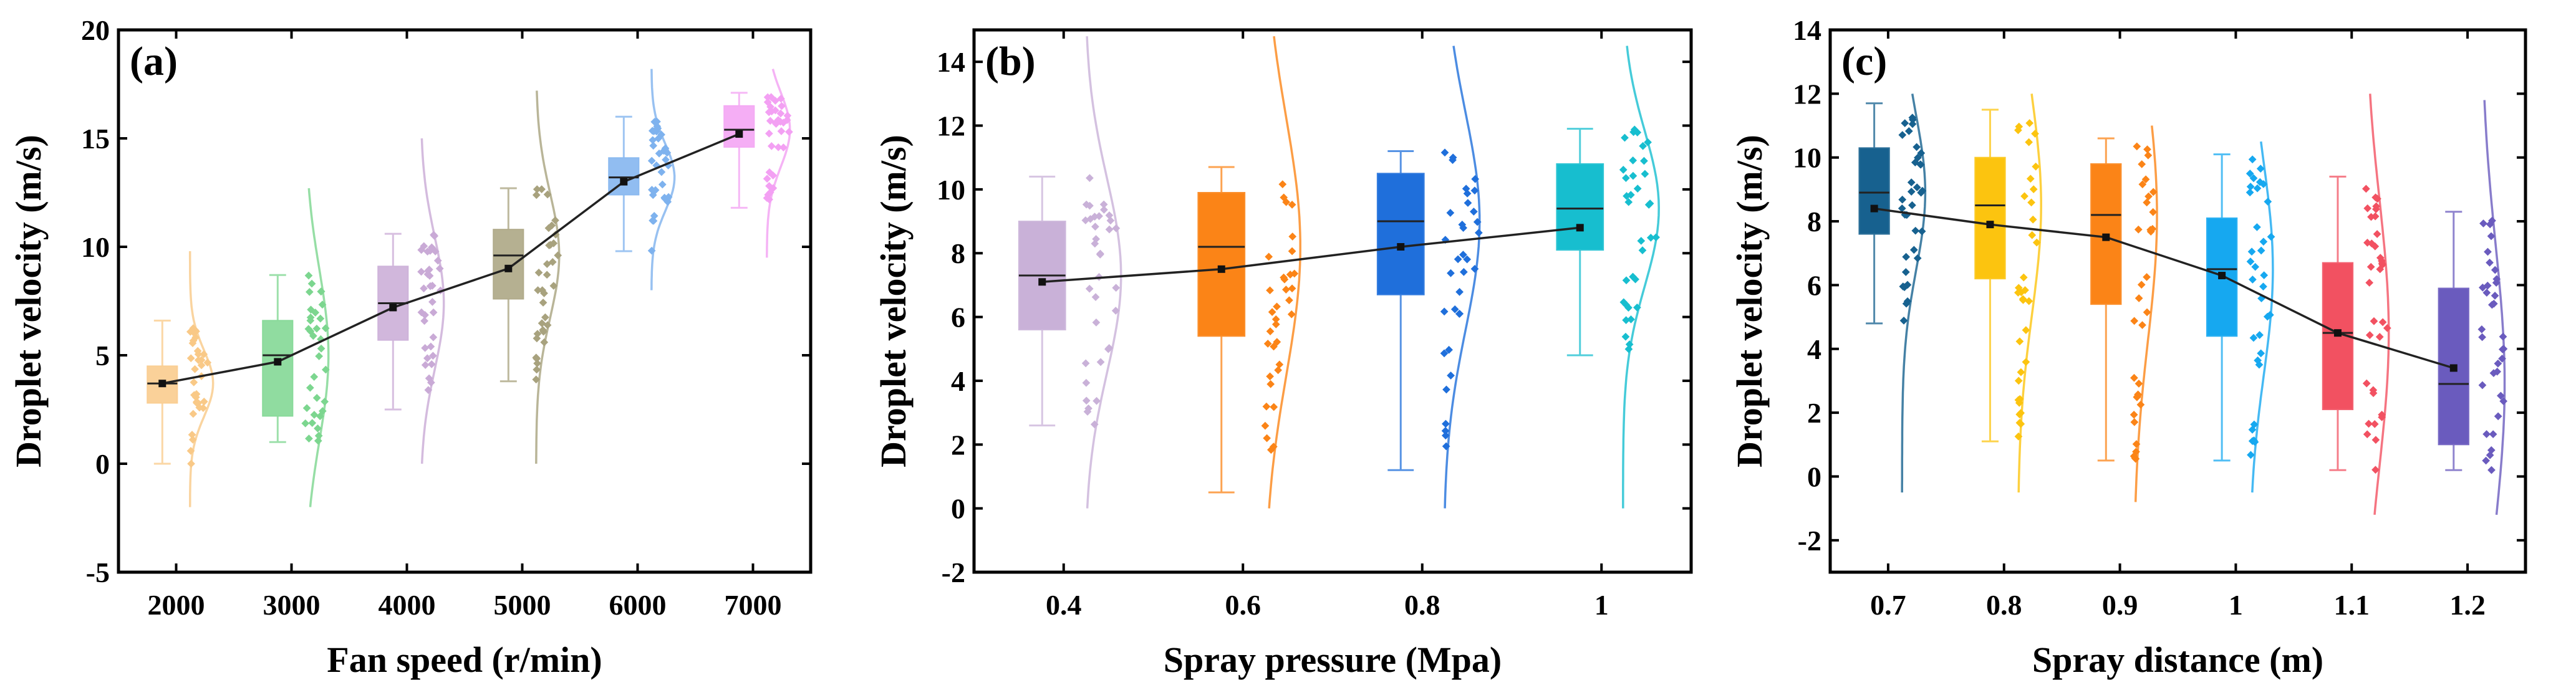  What do you see at coordinates (407, 605) in the screenshot?
I see `x-tick-label: 4000` at bounding box center [407, 605].